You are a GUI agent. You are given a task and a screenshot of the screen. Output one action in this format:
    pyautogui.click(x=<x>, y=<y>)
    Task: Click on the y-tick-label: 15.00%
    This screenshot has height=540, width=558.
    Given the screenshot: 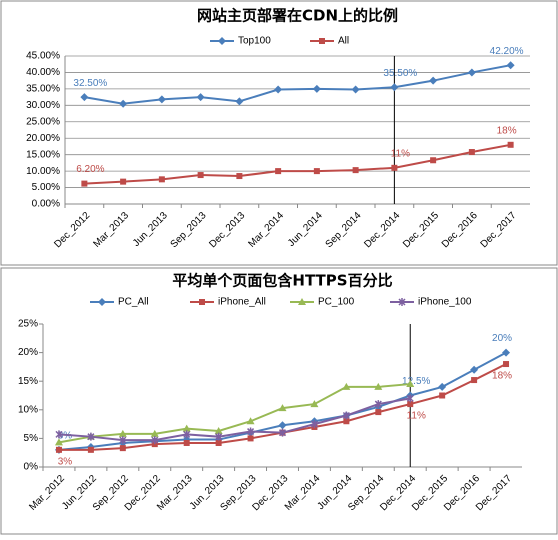 What is the action you would take?
    pyautogui.click(x=43, y=154)
    